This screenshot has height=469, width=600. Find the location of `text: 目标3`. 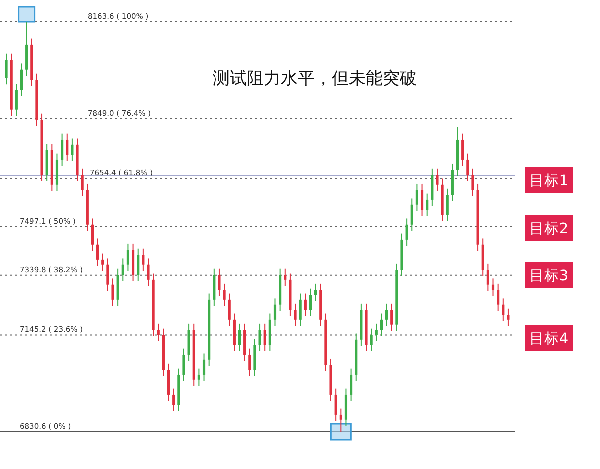

text: 目标3 is located at coordinates (549, 276).